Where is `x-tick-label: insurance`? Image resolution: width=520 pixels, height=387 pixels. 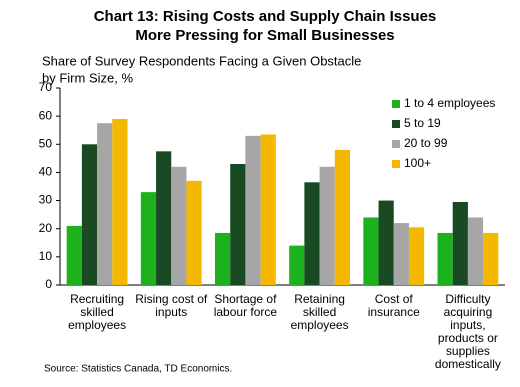 x-tick-label: insurance is located at coordinates (394, 312).